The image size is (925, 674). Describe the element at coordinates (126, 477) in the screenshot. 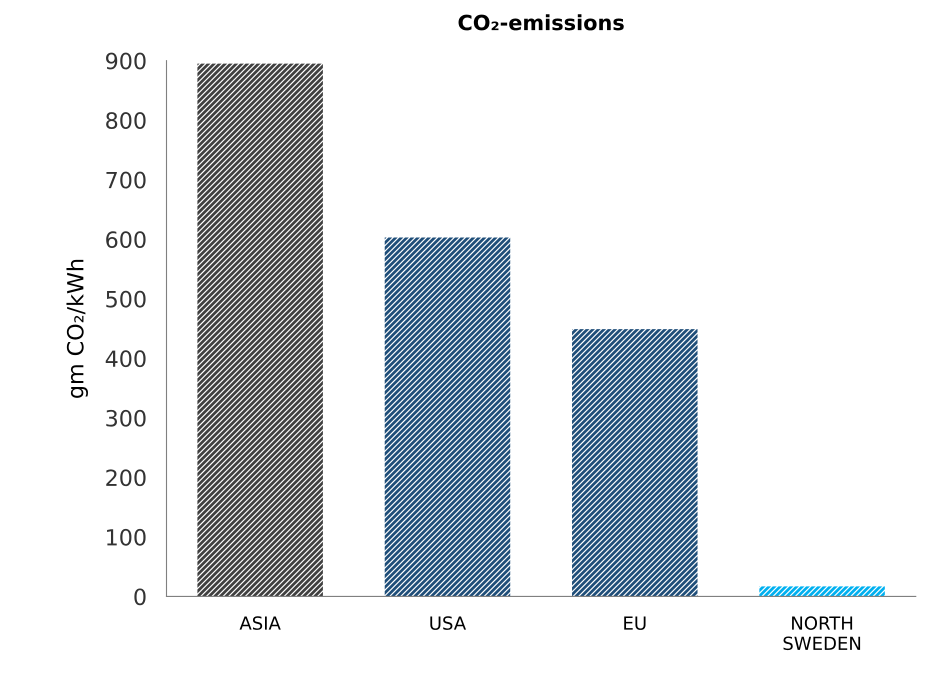

I see `y-tick-label: 200` at that location.